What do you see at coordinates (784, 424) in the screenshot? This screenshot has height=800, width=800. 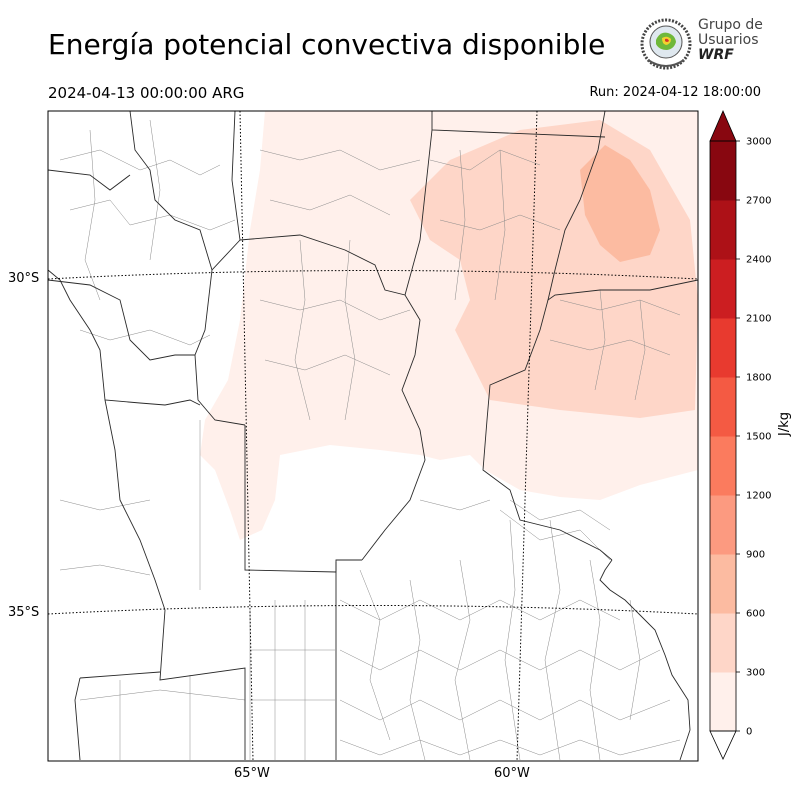 I see `colorbar-unit-label: J/kg` at bounding box center [784, 424].